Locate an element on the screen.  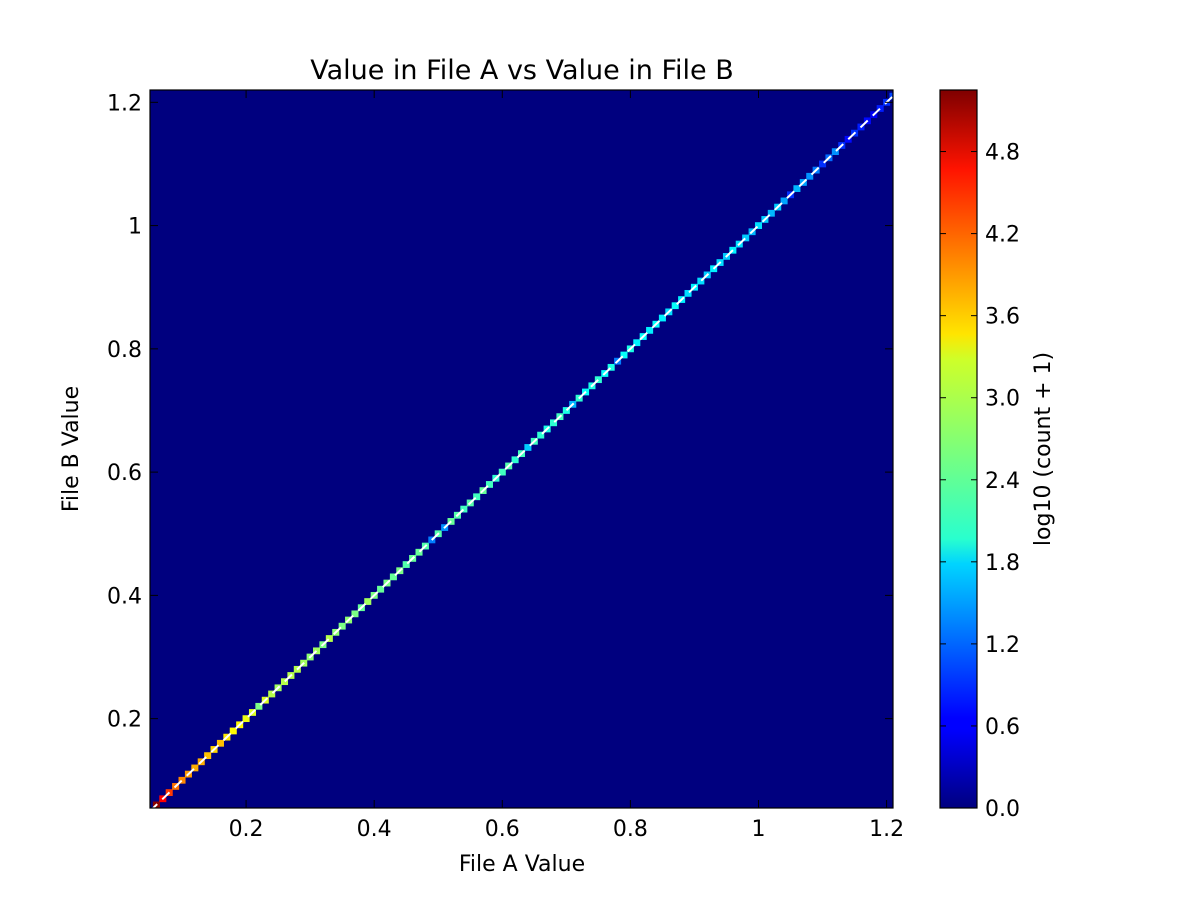
colorbar-tick-label: 3.6 is located at coordinates (1002, 317).